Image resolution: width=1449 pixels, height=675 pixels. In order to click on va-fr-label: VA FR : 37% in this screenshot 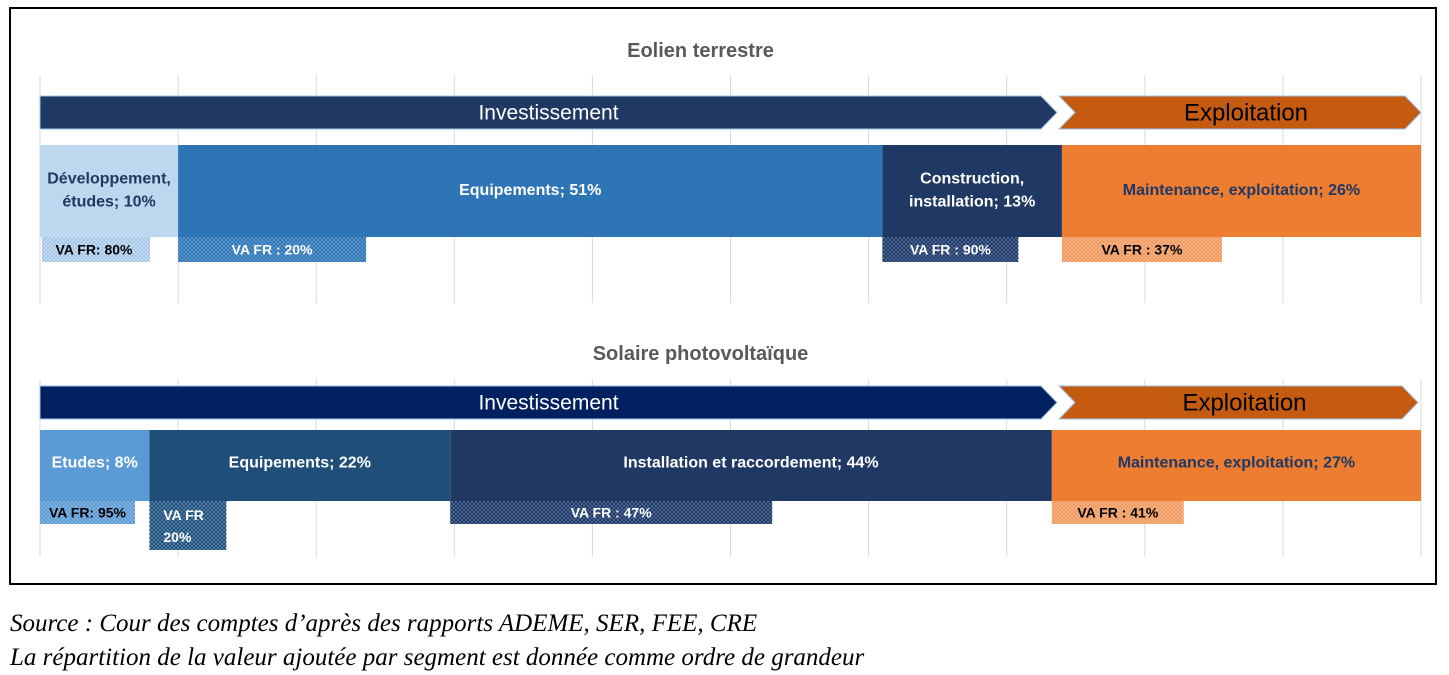, I will do `click(1141, 250)`.